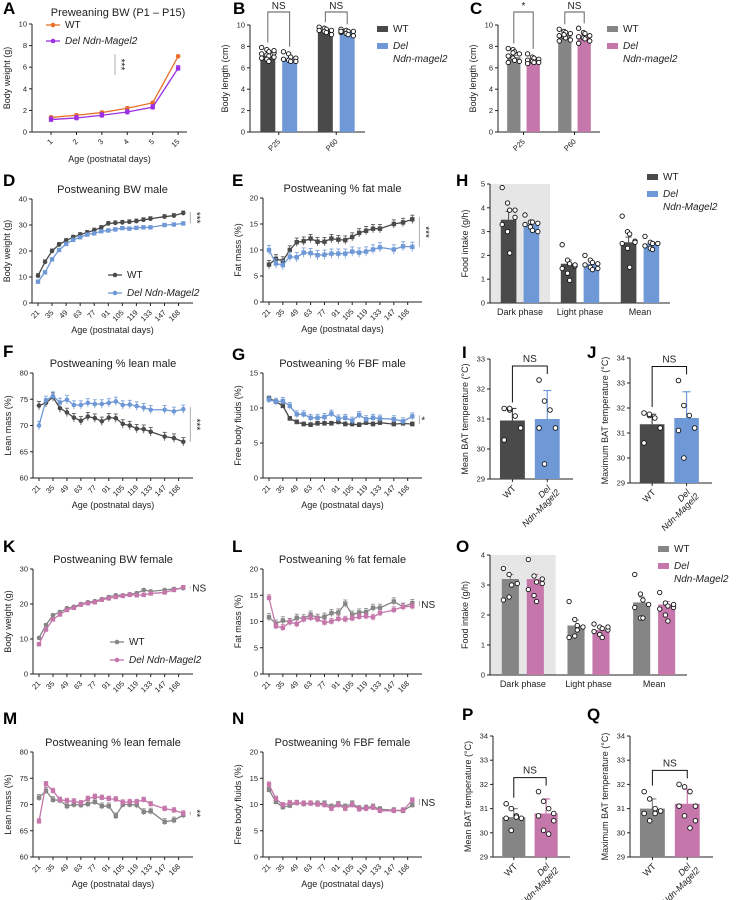  What do you see at coordinates (225, 78) in the screenshot?
I see `y-axis-label: Body length (cm)` at bounding box center [225, 78].